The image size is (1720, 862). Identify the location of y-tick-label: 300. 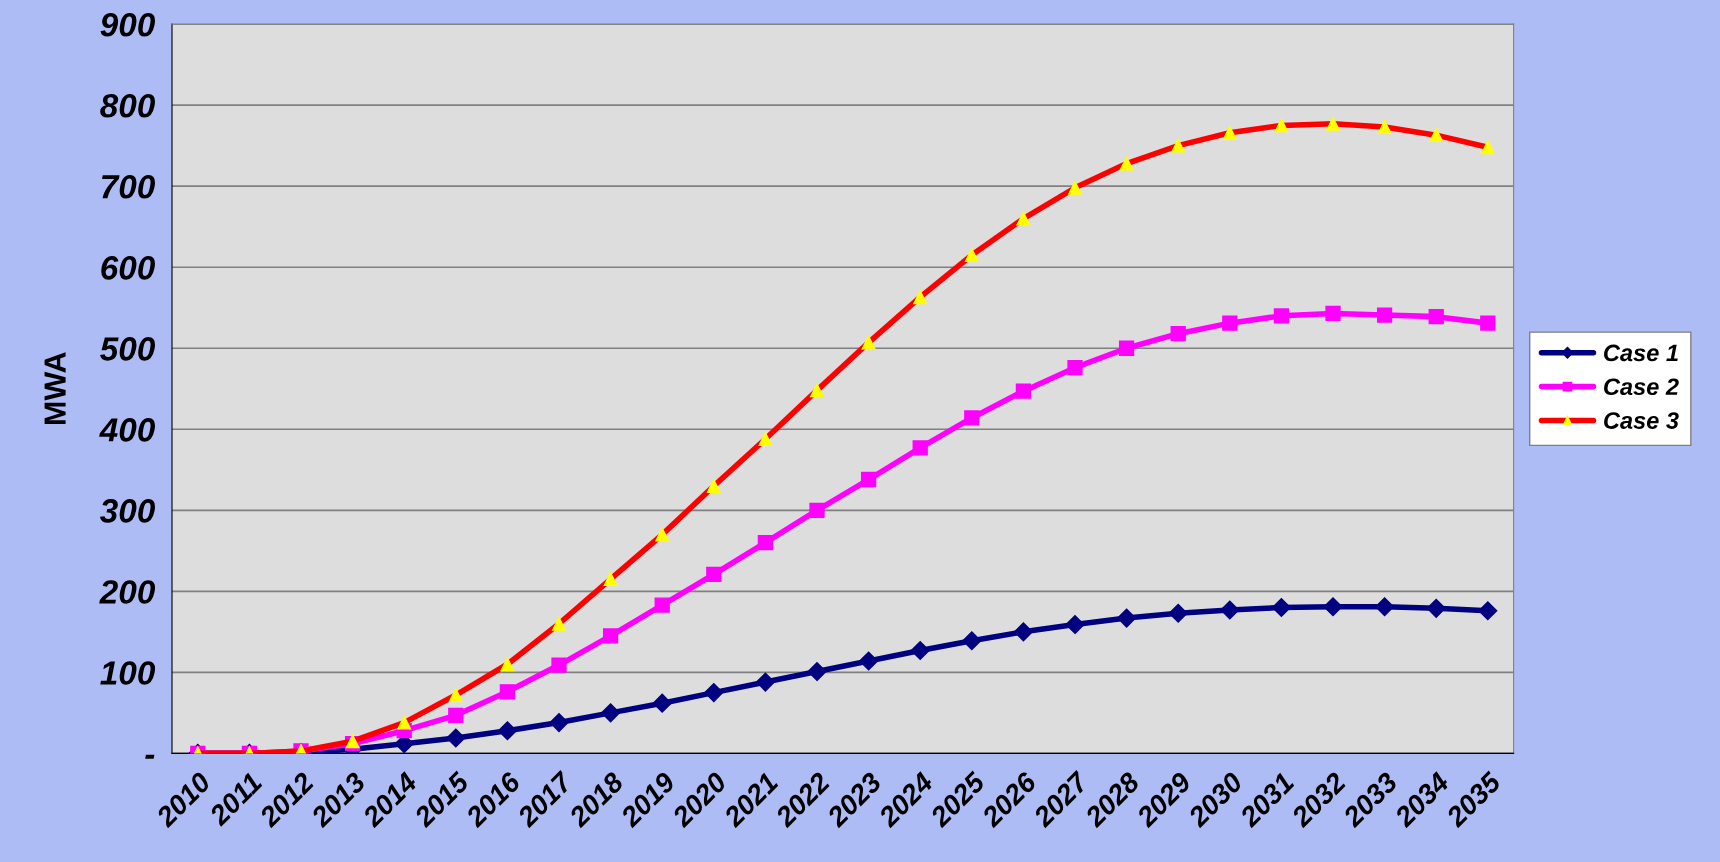
(127, 511).